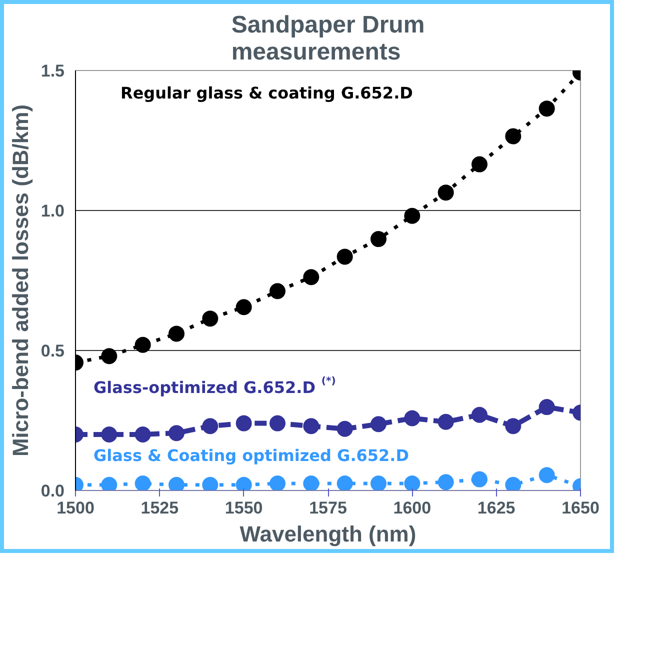 This screenshot has height=650, width=648. What do you see at coordinates (215, 387) in the screenshot?
I see `series-label: Glass-optimized G.652.D (*)` at bounding box center [215, 387].